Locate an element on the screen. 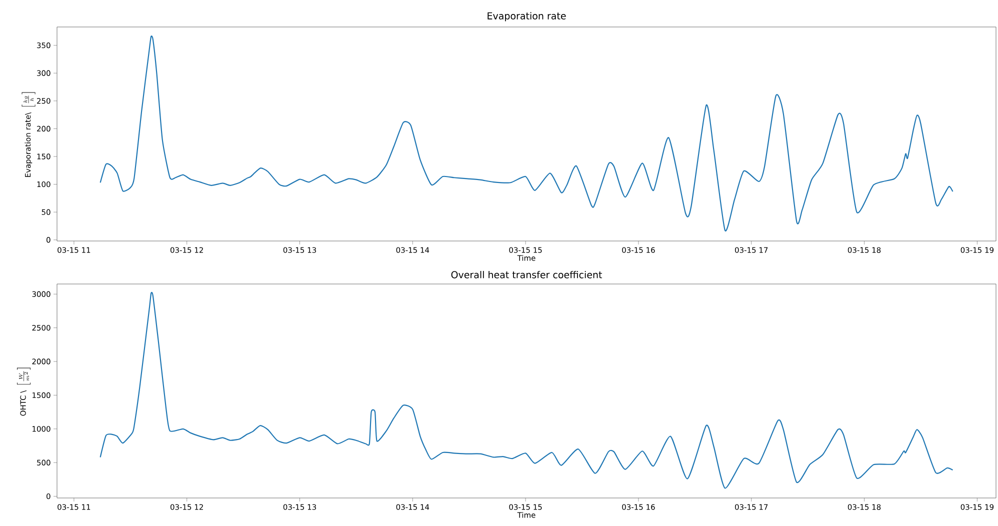  chart-title: Evaporation rate is located at coordinates (527, 17).